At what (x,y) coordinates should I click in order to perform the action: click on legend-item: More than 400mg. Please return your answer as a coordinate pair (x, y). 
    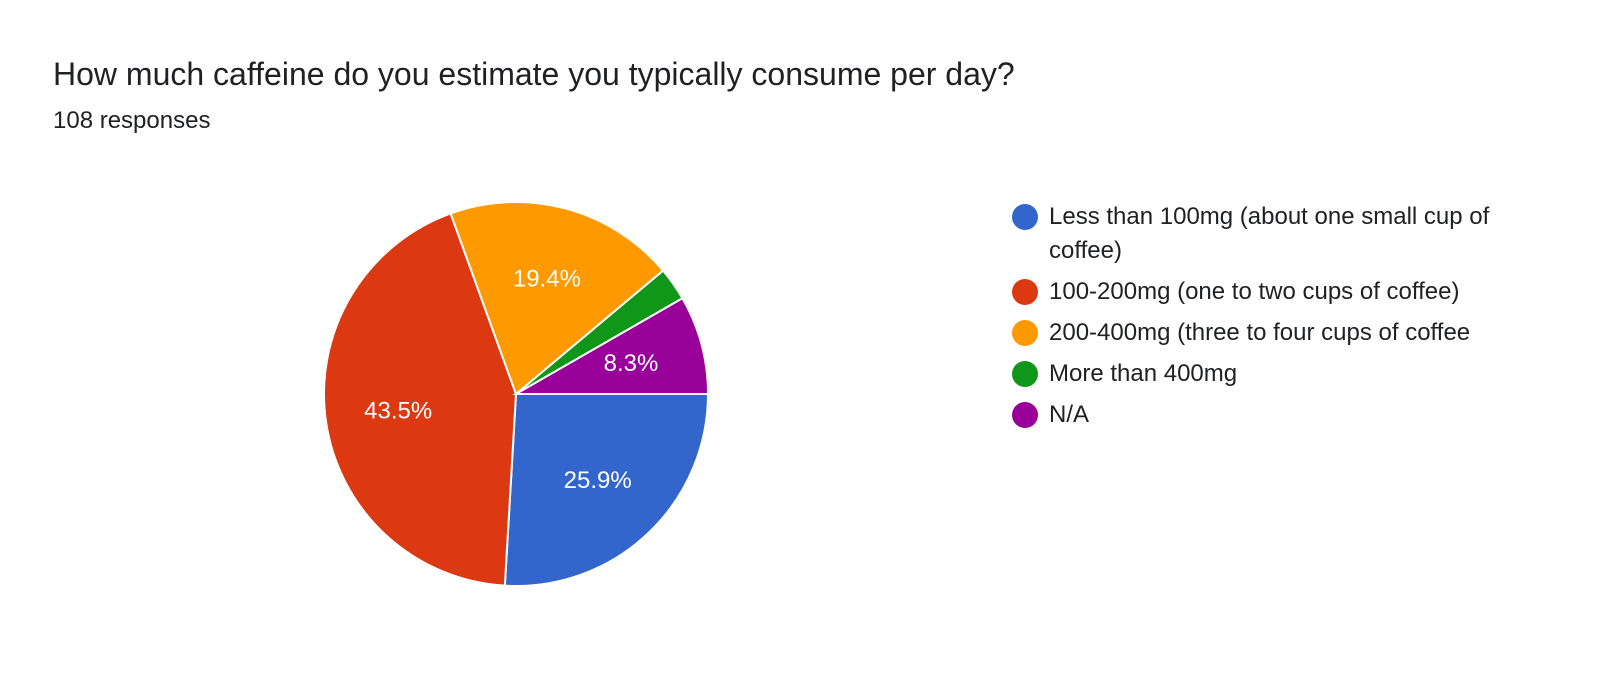
    Looking at the image, I should click on (1272, 374).